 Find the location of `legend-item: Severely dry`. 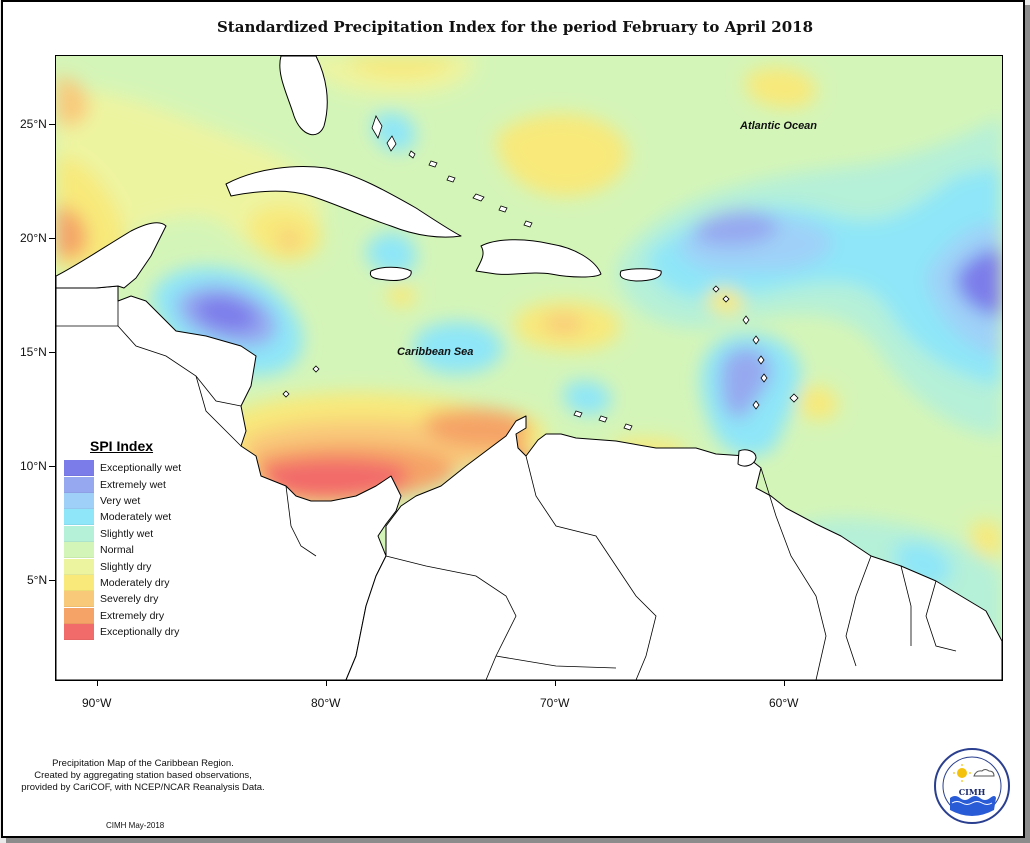

legend-item: Severely dry is located at coordinates (122, 599).